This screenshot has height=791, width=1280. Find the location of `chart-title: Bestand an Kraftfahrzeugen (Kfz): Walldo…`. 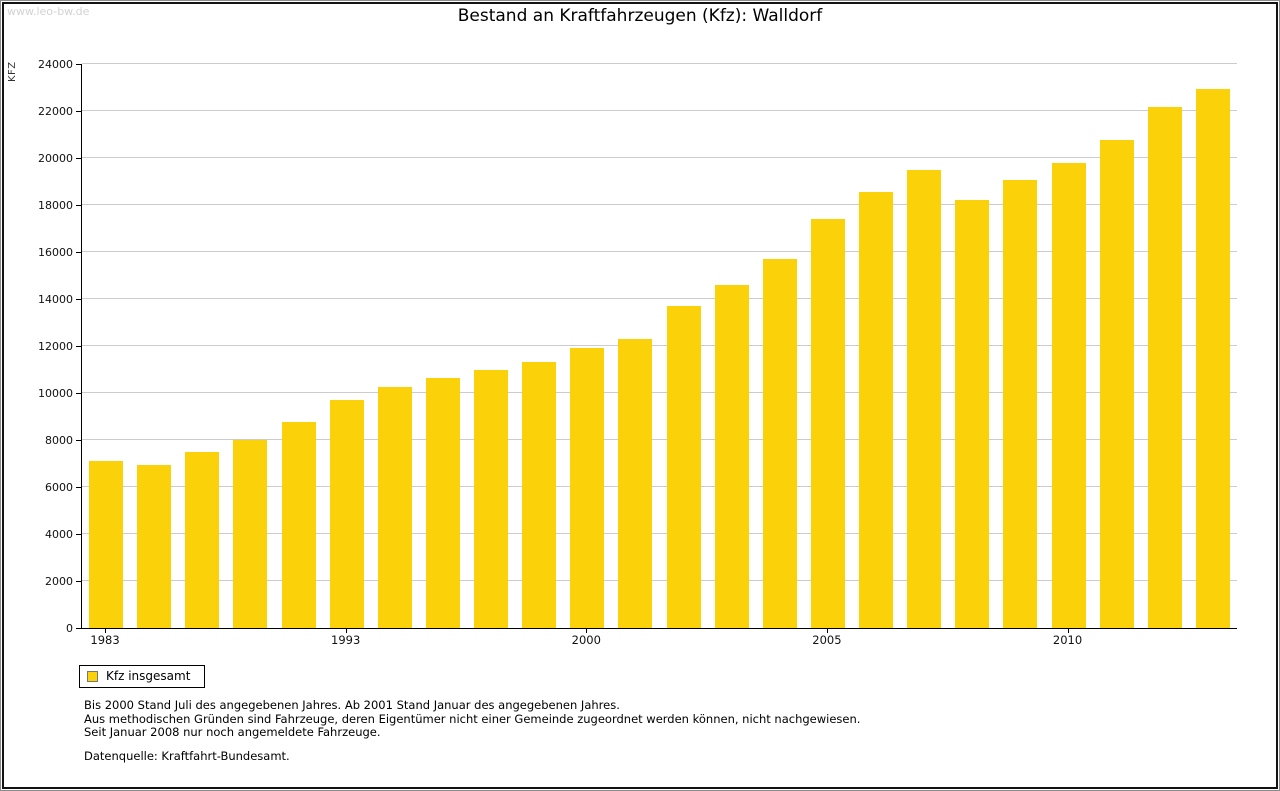

chart-title: Bestand an Kraftfahrzeugen (Kfz): Walldo… is located at coordinates (640, 16).